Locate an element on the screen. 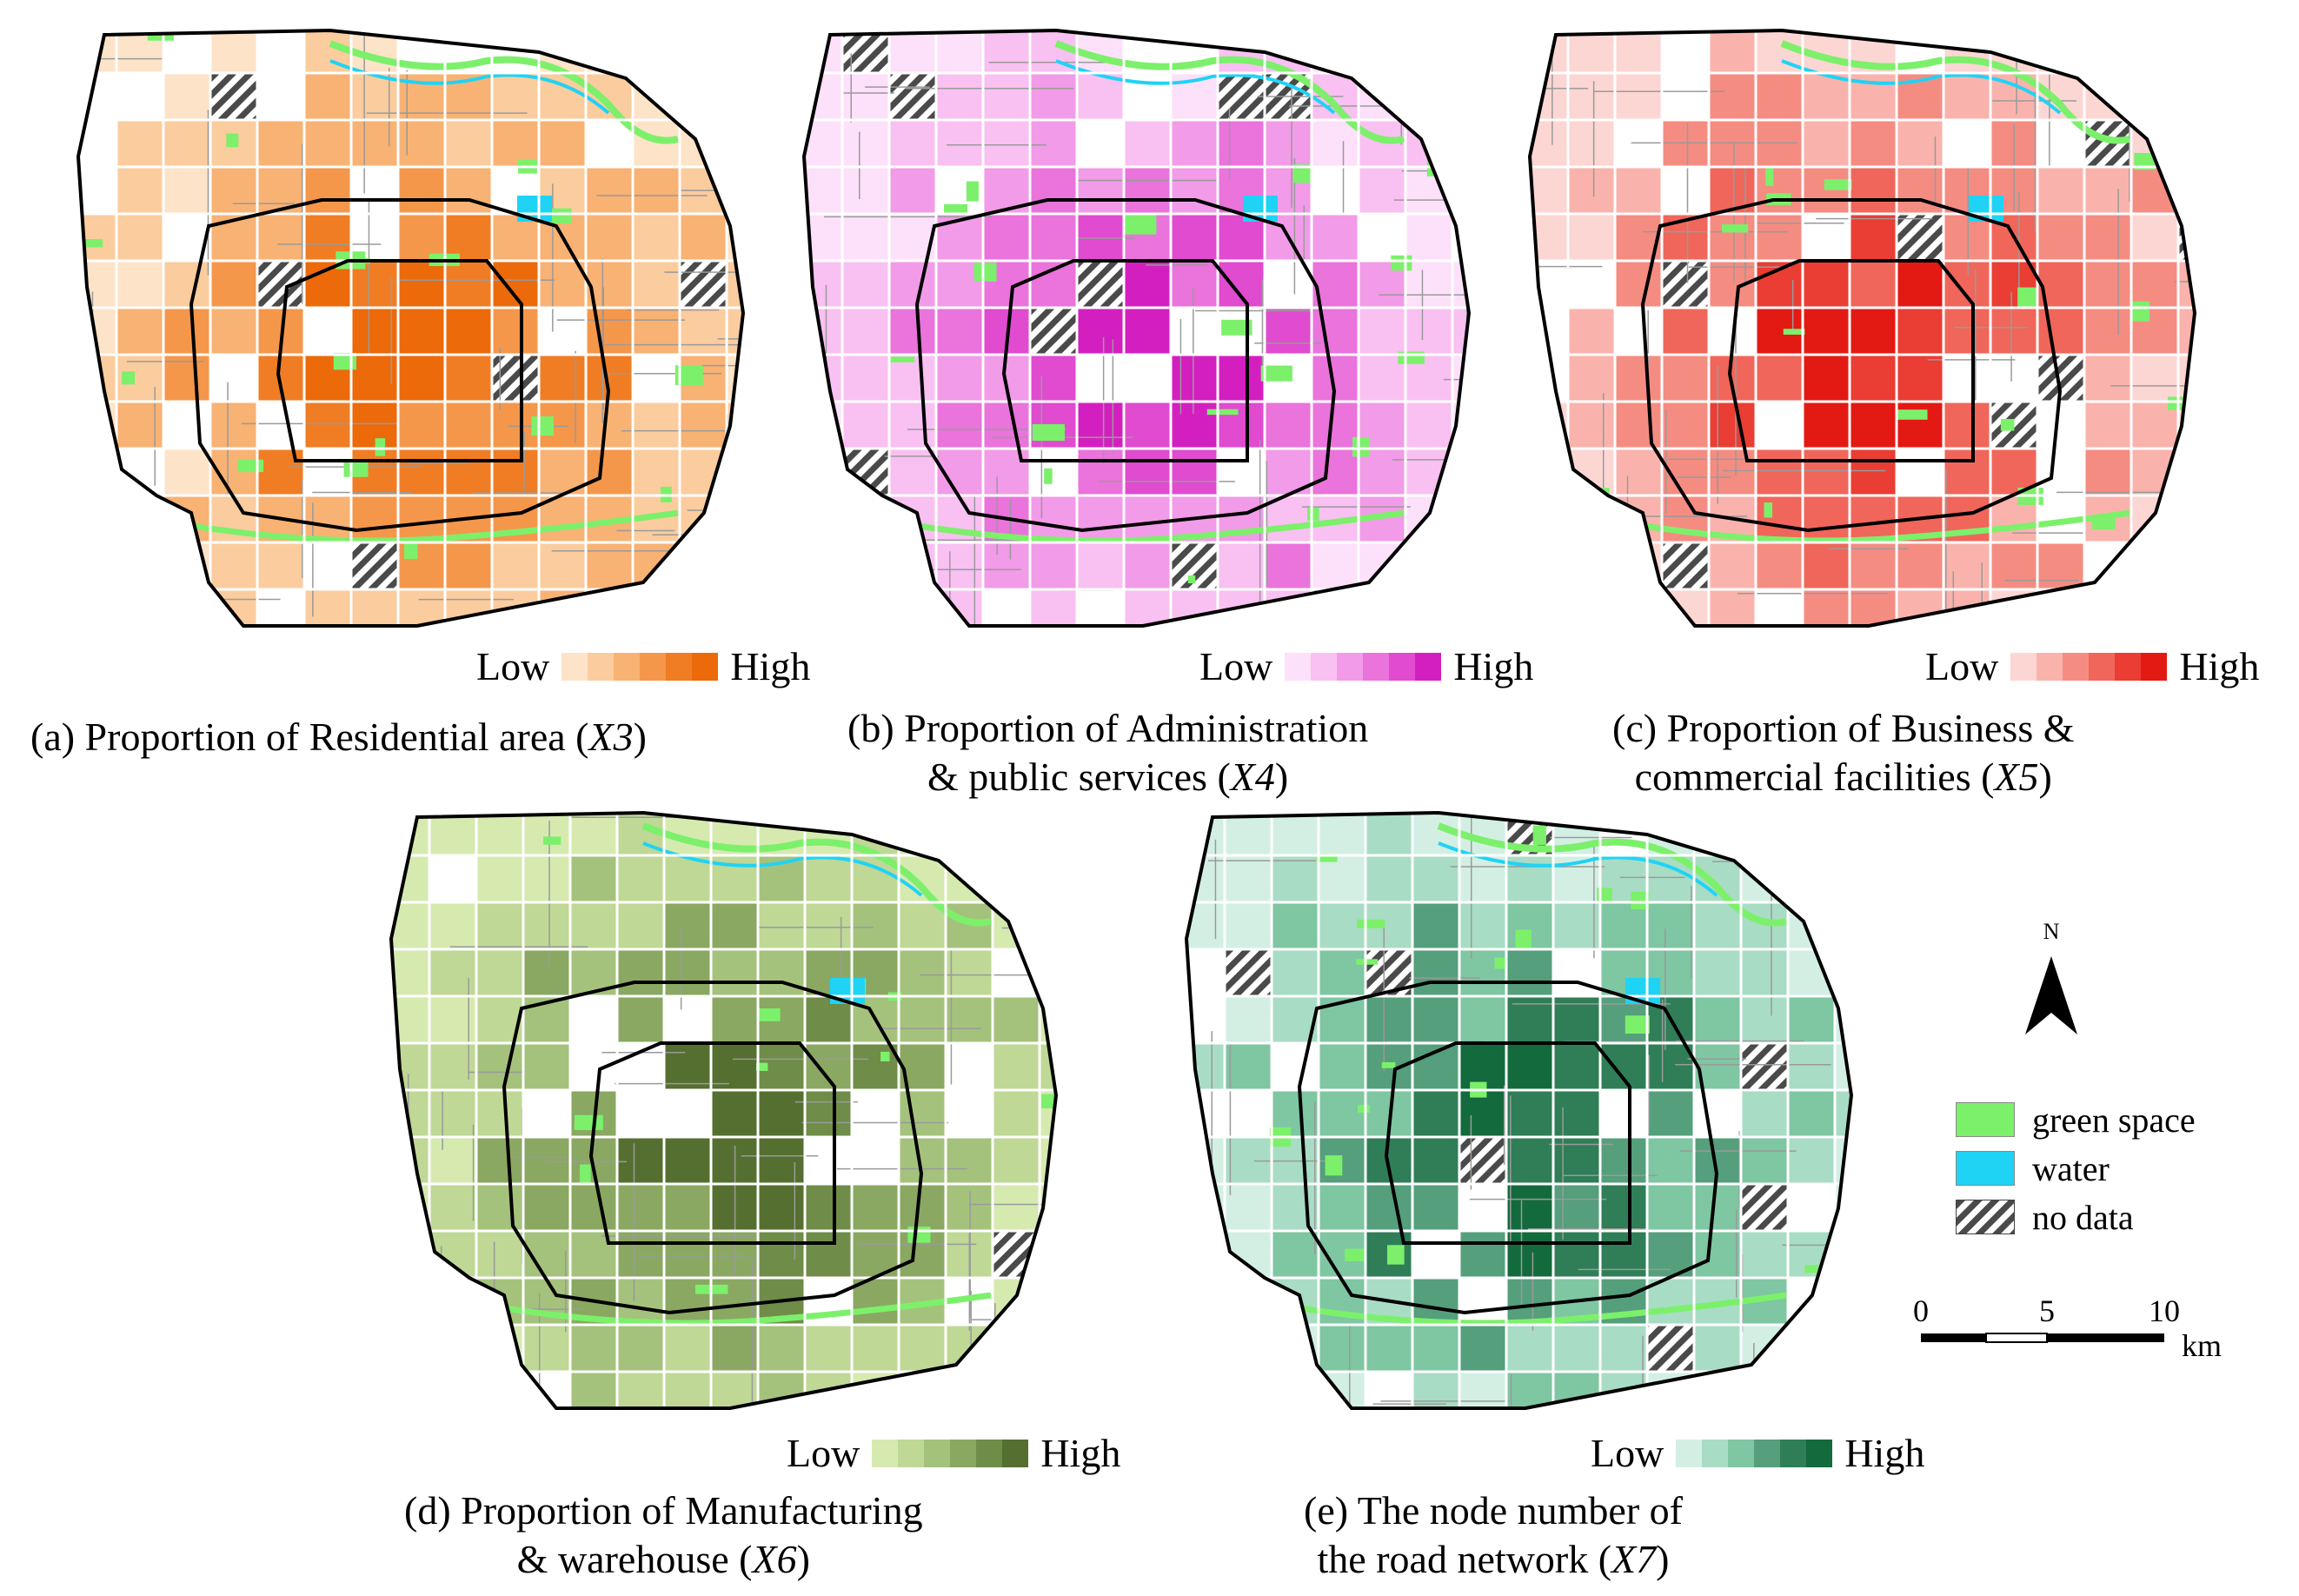 Image resolution: width=2299 pixels, height=1596 pixels. ring-road-inner is located at coordinates (1507, 1143).